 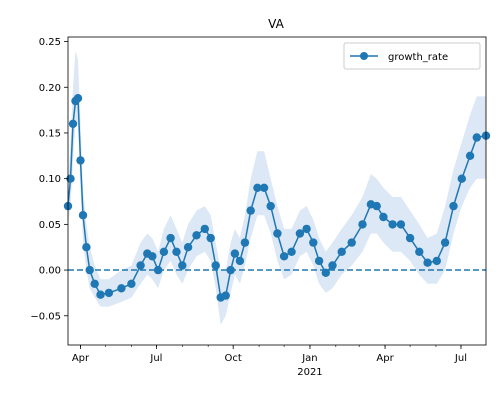 What do you see at coordinates (50, 88) in the screenshot?
I see `y-tick-label: 0.20` at bounding box center [50, 88].